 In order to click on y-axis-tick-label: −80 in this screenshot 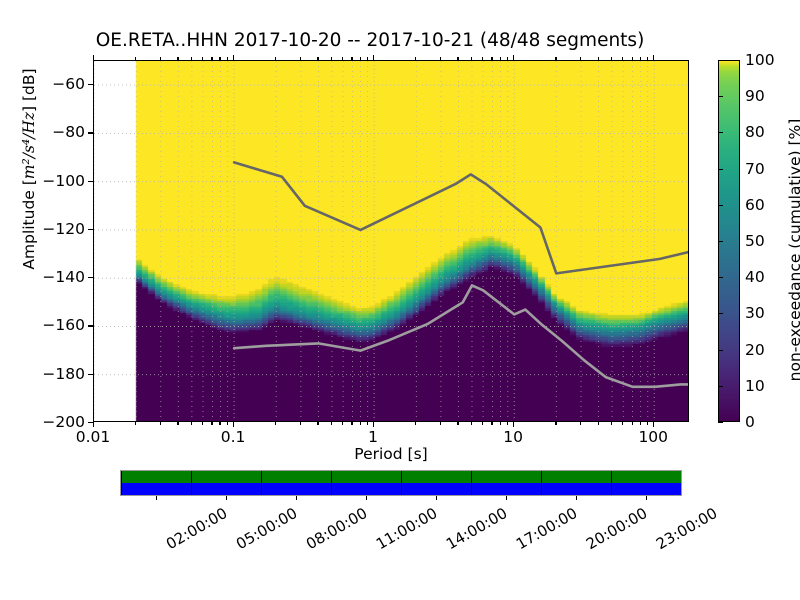, I will do `click(68, 132)`.